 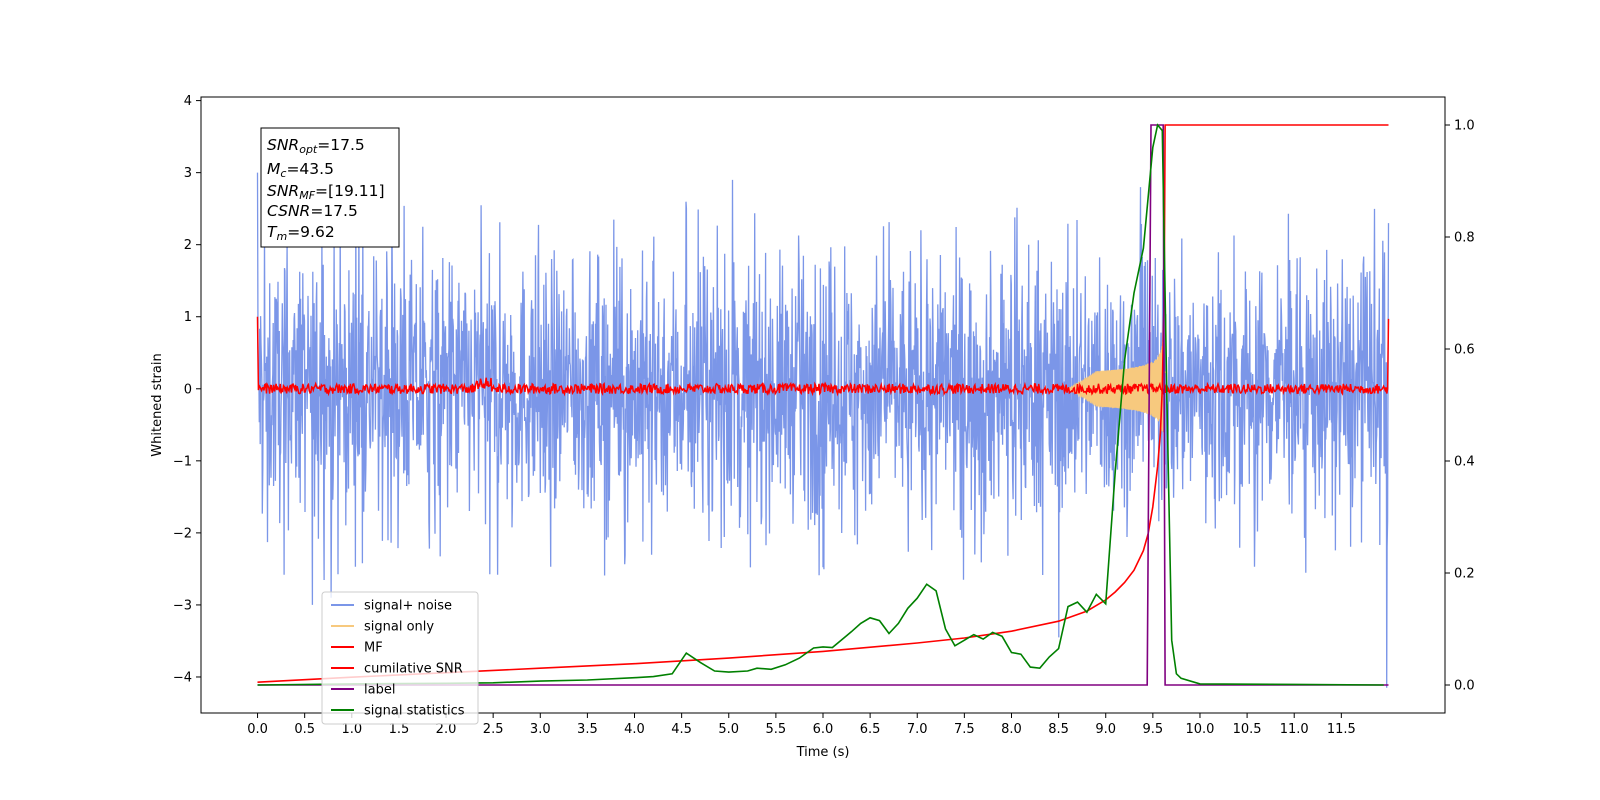 I want to click on legend-label: signal statistics, so click(x=414, y=711).